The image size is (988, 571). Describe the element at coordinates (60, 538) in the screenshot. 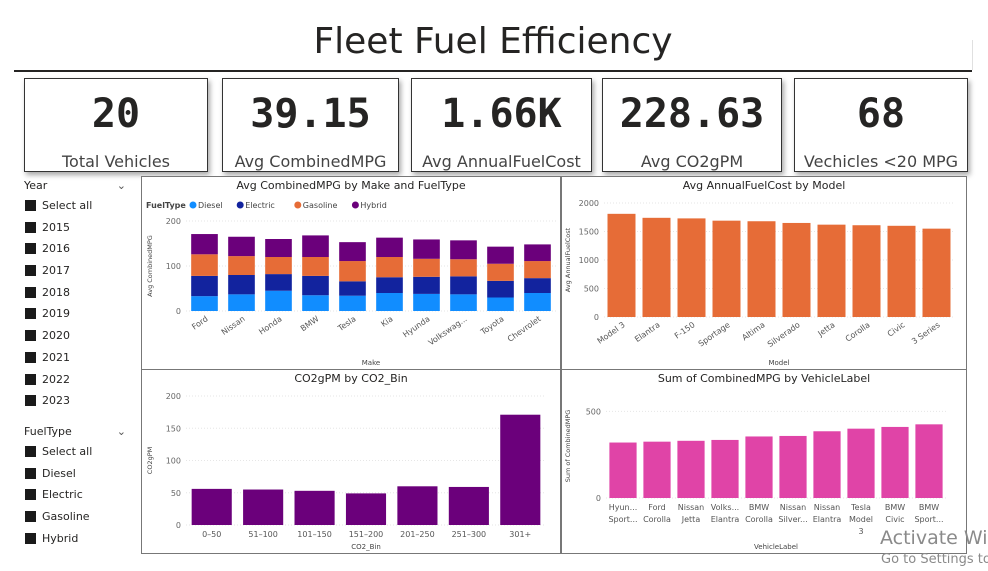

I see `fueltype-option-label: Hybrid` at that location.